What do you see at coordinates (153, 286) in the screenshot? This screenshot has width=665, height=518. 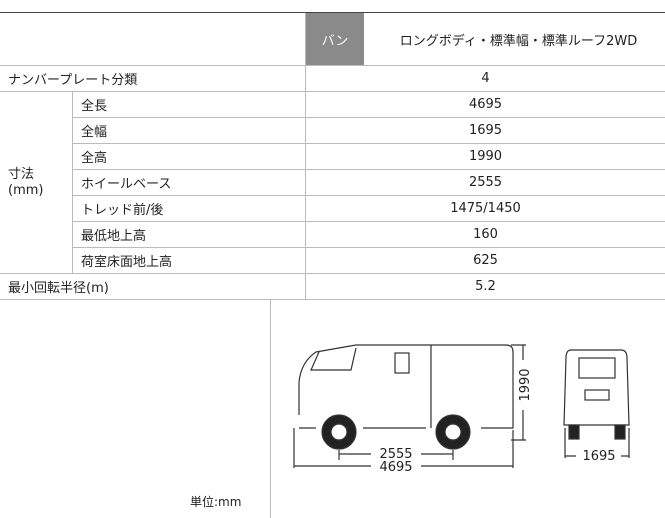 I see `label: 最小回転半径(m)` at bounding box center [153, 286].